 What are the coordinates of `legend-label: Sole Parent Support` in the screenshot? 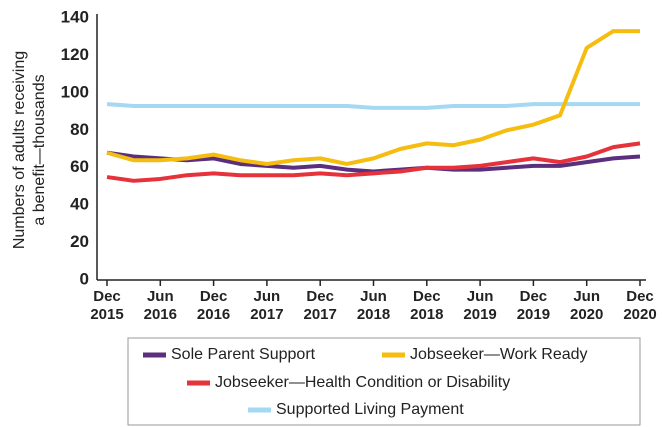 It's located at (243, 354).